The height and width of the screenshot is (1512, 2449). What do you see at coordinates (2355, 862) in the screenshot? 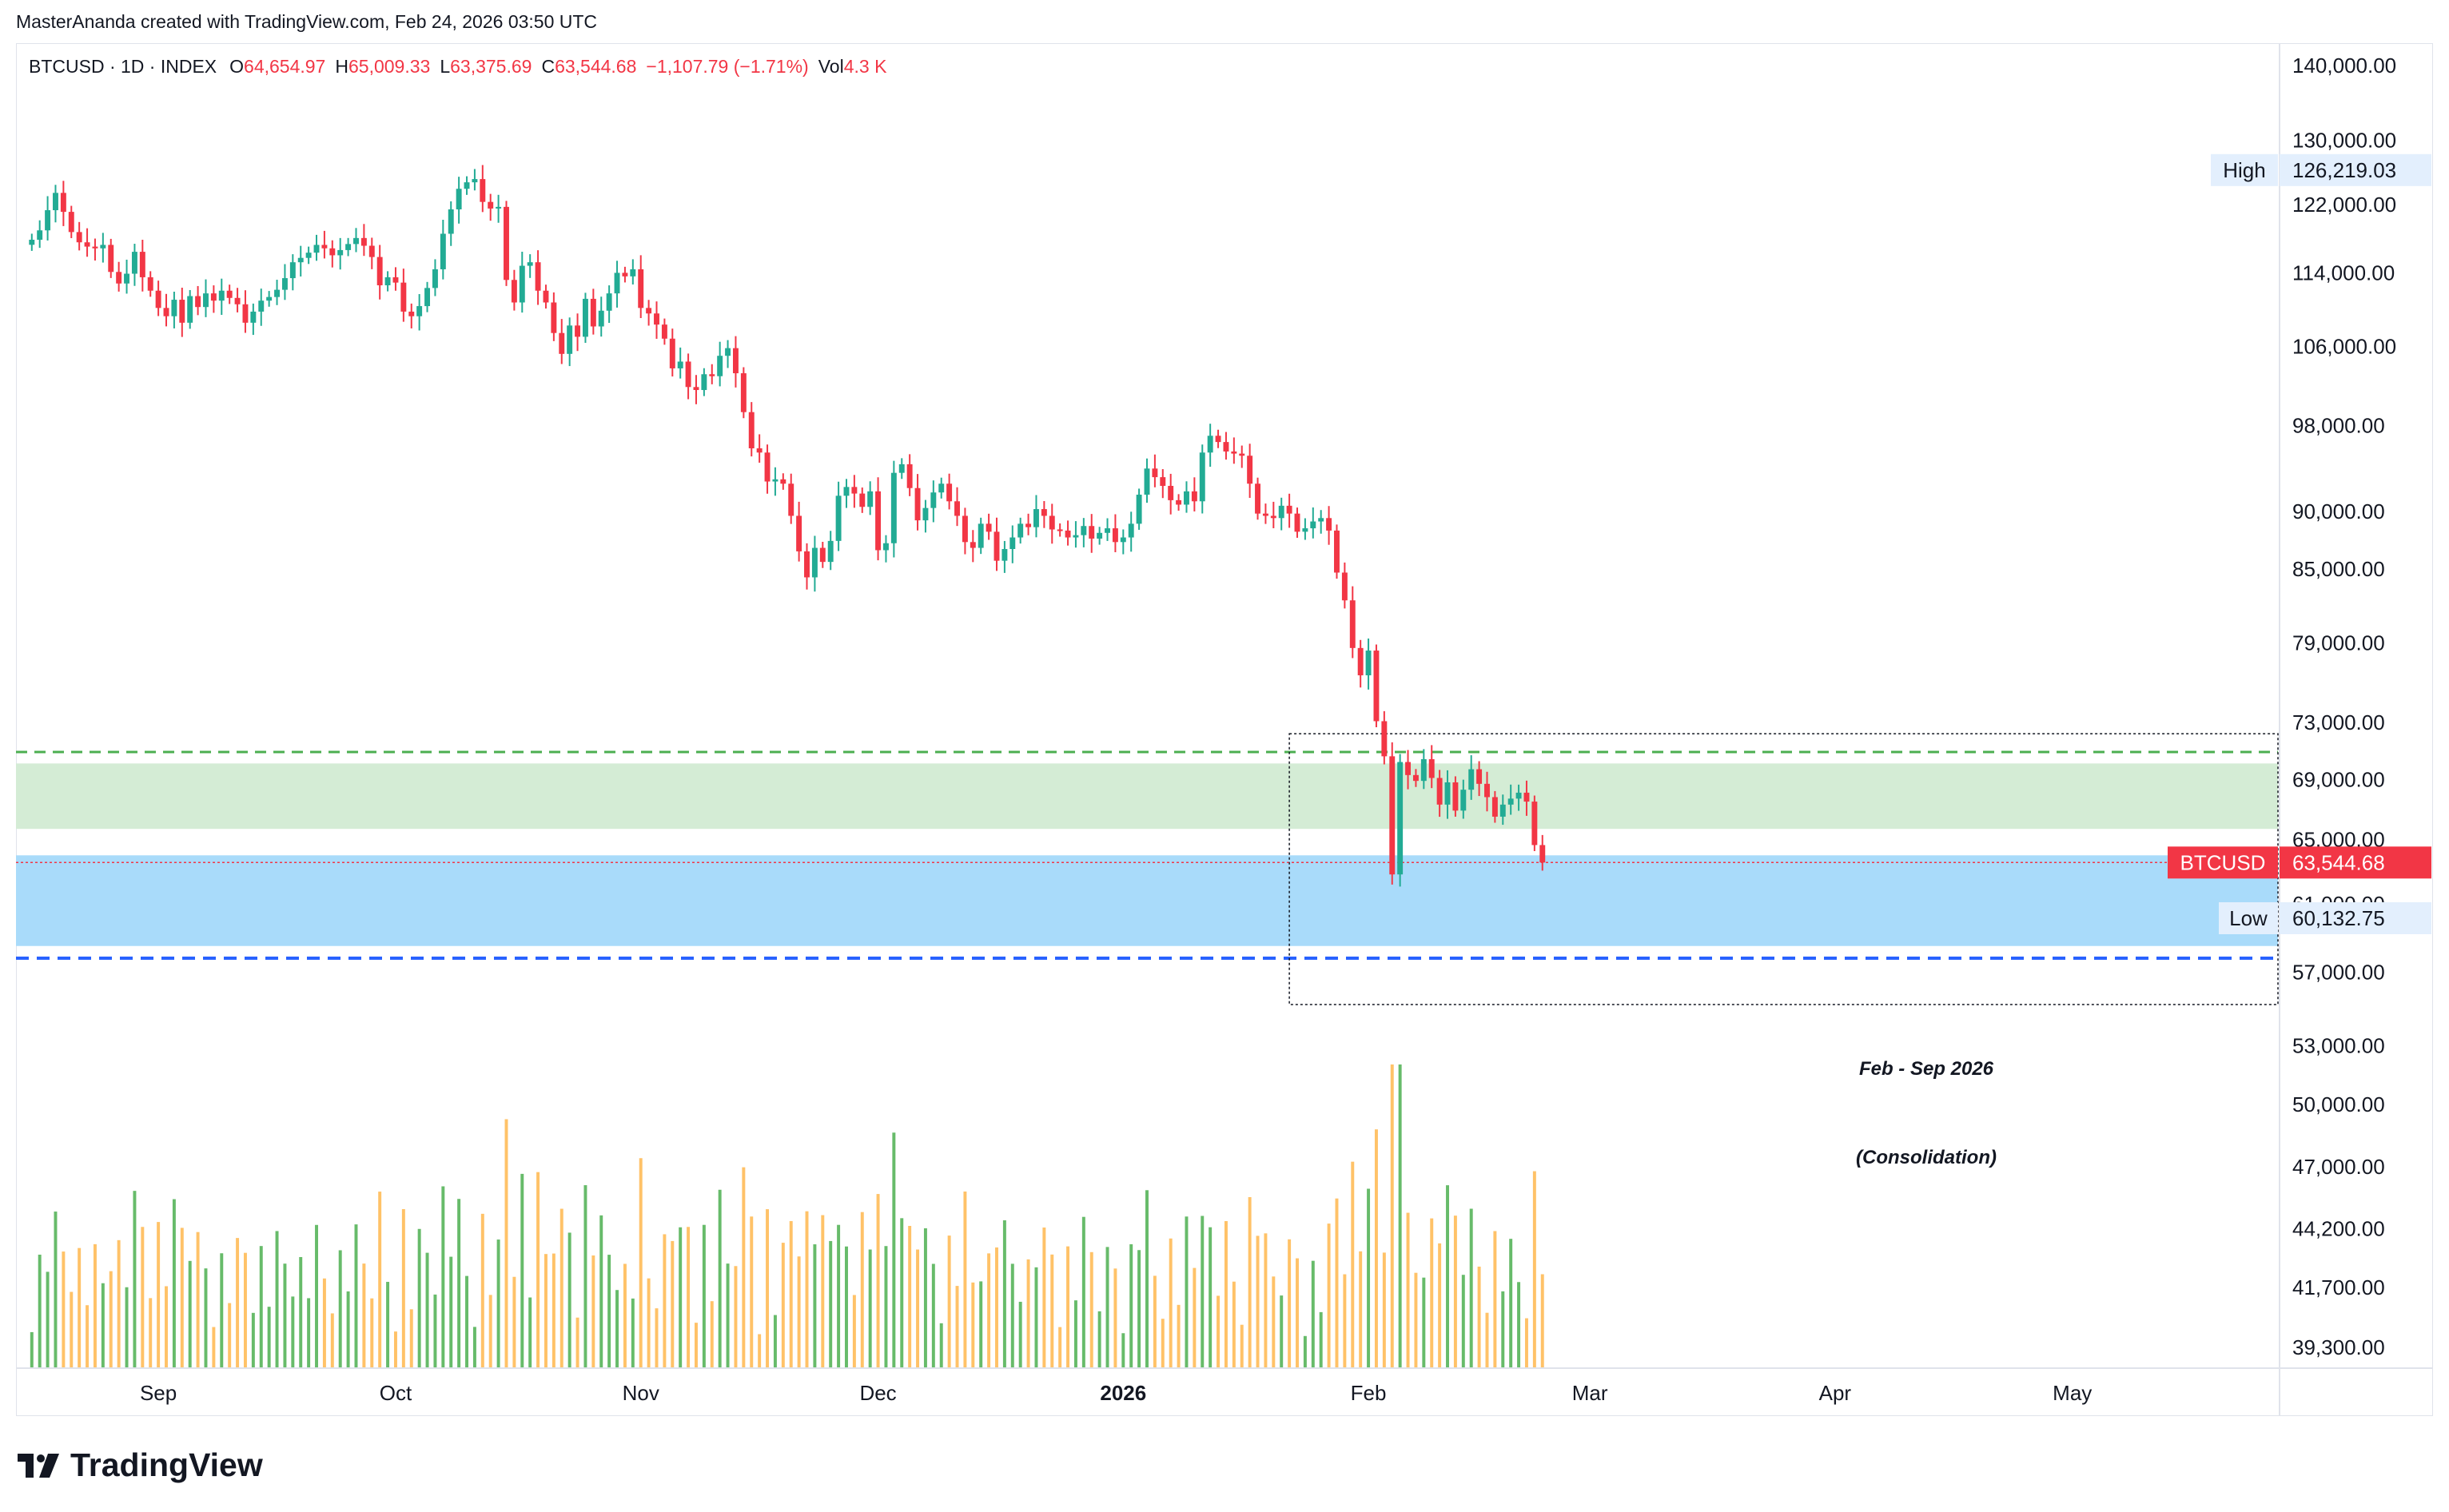
I see `last-price-tag` at bounding box center [2355, 862].